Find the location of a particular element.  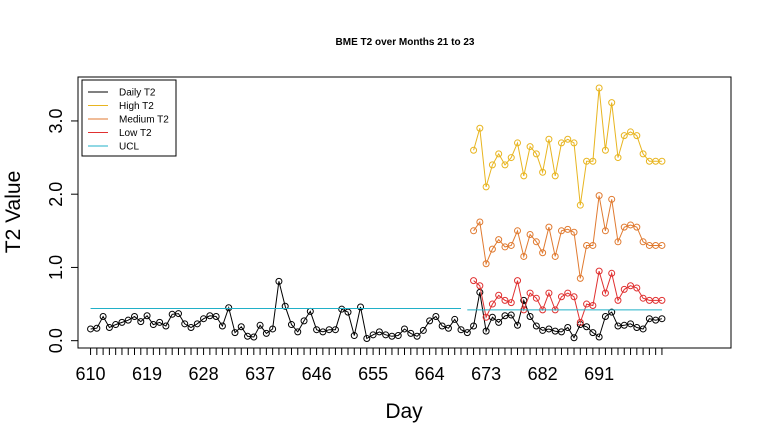

y-axis: 0.0 1.0 2.0 3.0 is located at coordinates (62, 230).